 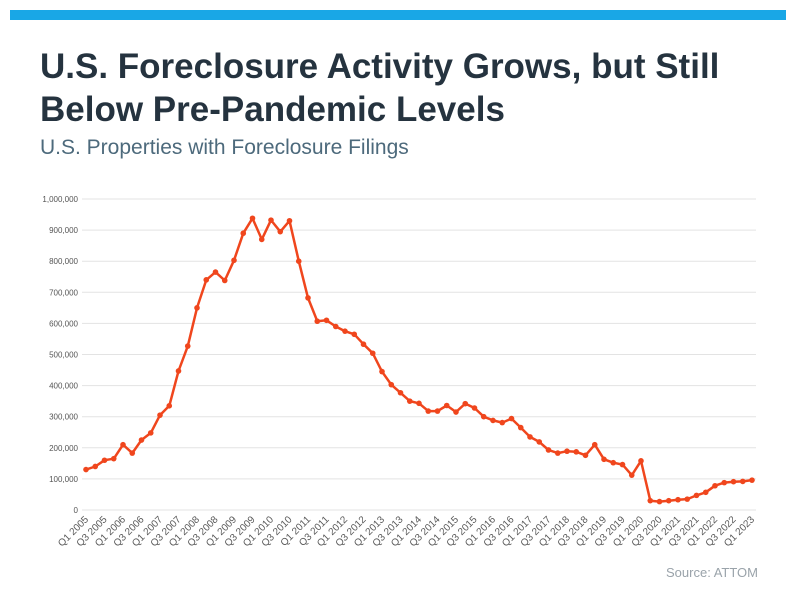 I want to click on y-tick-label: 200,000, so click(x=63, y=448).